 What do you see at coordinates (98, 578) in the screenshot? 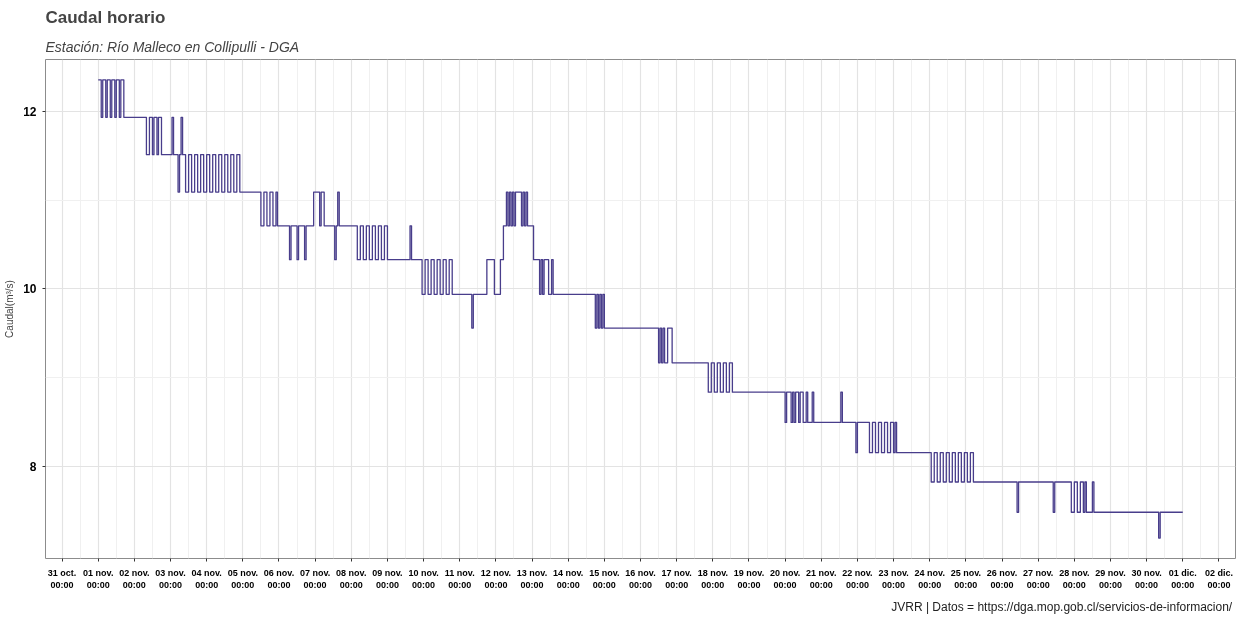
I see `x-tick-label: 01 nov. 00:00` at bounding box center [98, 578].